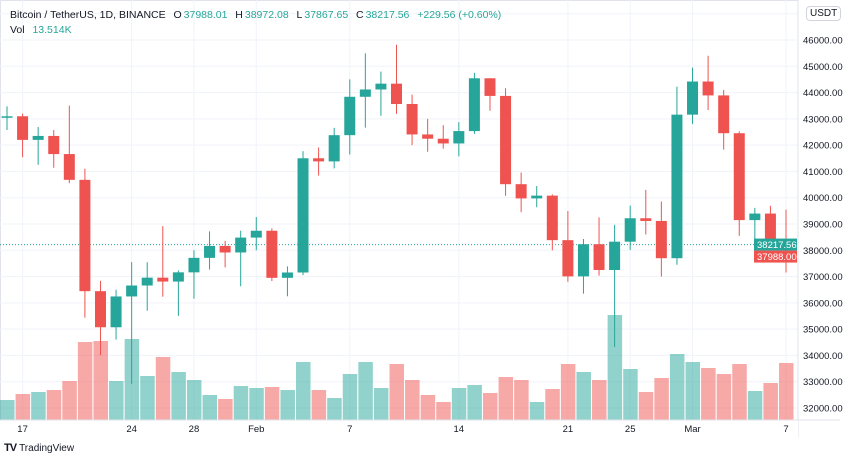 The width and height of the screenshot is (850, 458). Describe the element at coordinates (775, 256) in the screenshot. I see `last-close-badge` at that location.